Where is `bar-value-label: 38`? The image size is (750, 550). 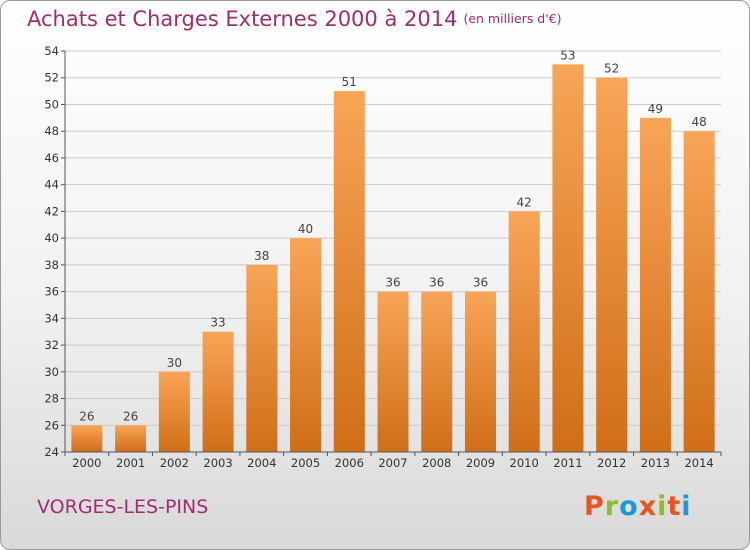 bar-value-label: 38 is located at coordinates (261, 256).